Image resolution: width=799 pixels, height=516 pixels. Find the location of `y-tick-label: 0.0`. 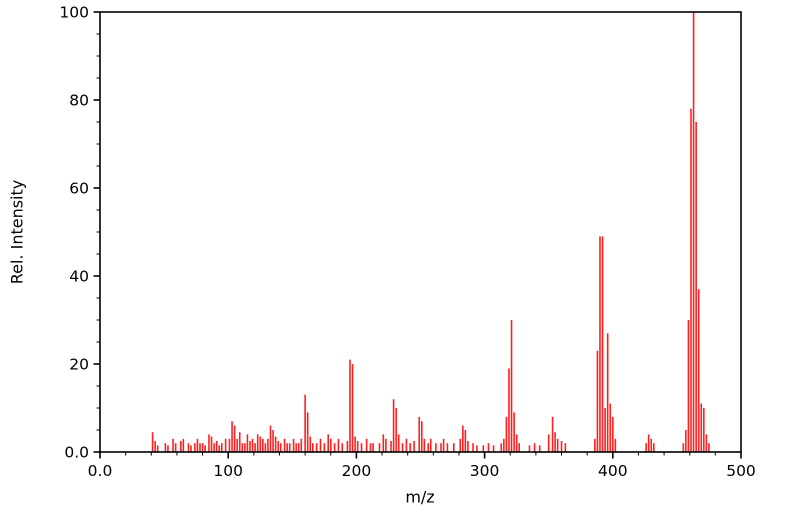

y-tick-label: 0.0 is located at coordinates (76, 453).